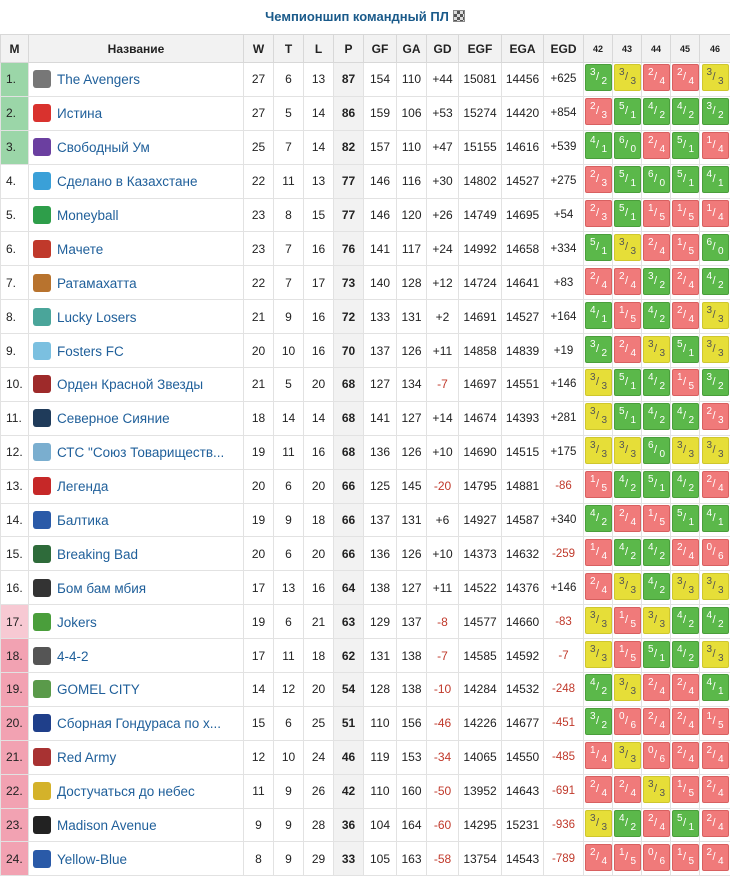 The image size is (730, 876). Describe the element at coordinates (83, 487) in the screenshot. I see `team-name-link: Легенда` at that location.